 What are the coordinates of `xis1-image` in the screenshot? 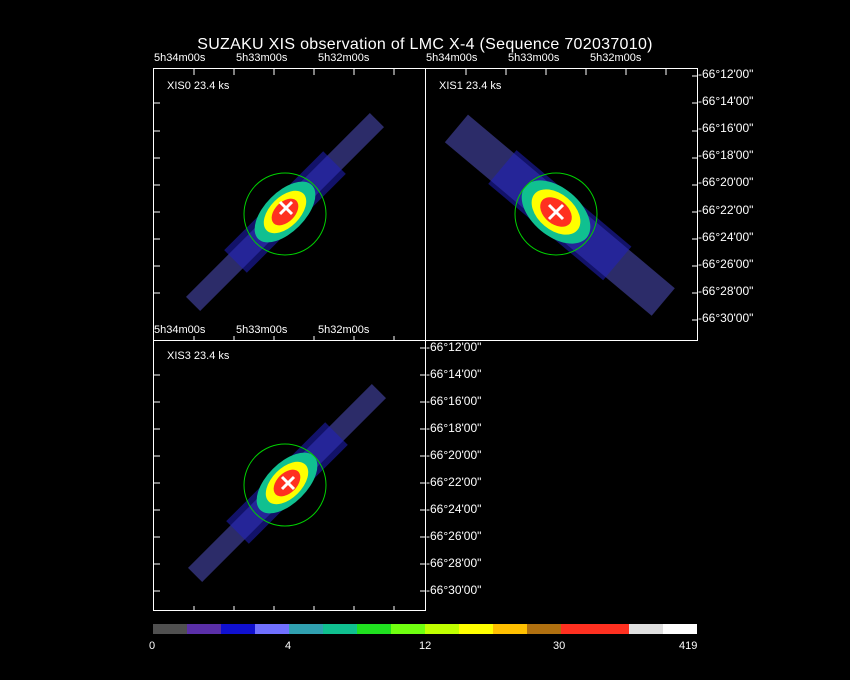 It's located at (570, 195).